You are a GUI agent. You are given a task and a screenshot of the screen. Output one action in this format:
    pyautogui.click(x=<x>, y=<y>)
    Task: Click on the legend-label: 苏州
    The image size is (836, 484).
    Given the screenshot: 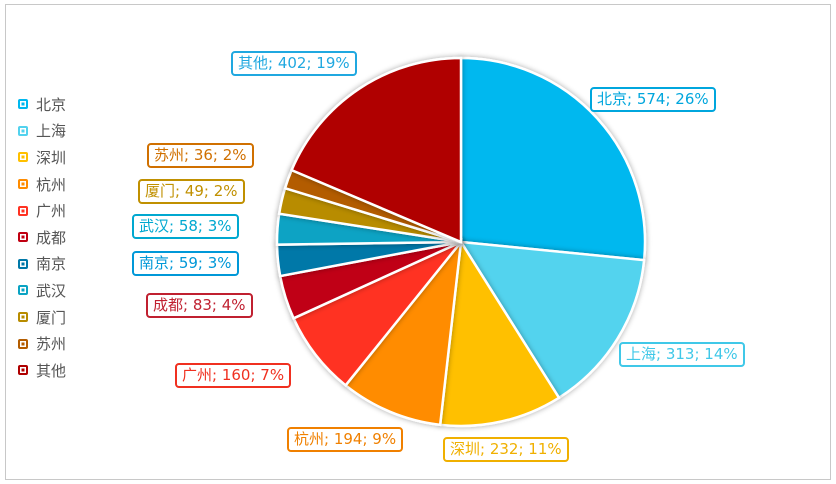 What is the action you would take?
    pyautogui.click(x=51, y=344)
    